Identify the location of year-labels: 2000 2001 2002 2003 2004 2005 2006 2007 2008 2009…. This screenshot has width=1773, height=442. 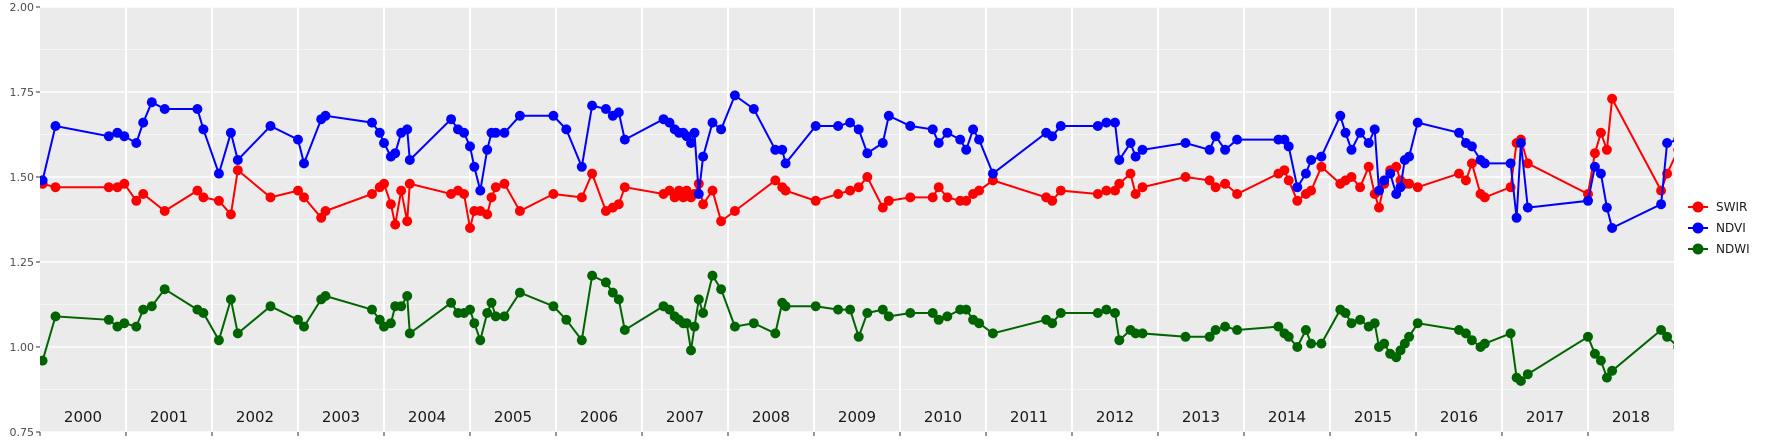
(857, 417).